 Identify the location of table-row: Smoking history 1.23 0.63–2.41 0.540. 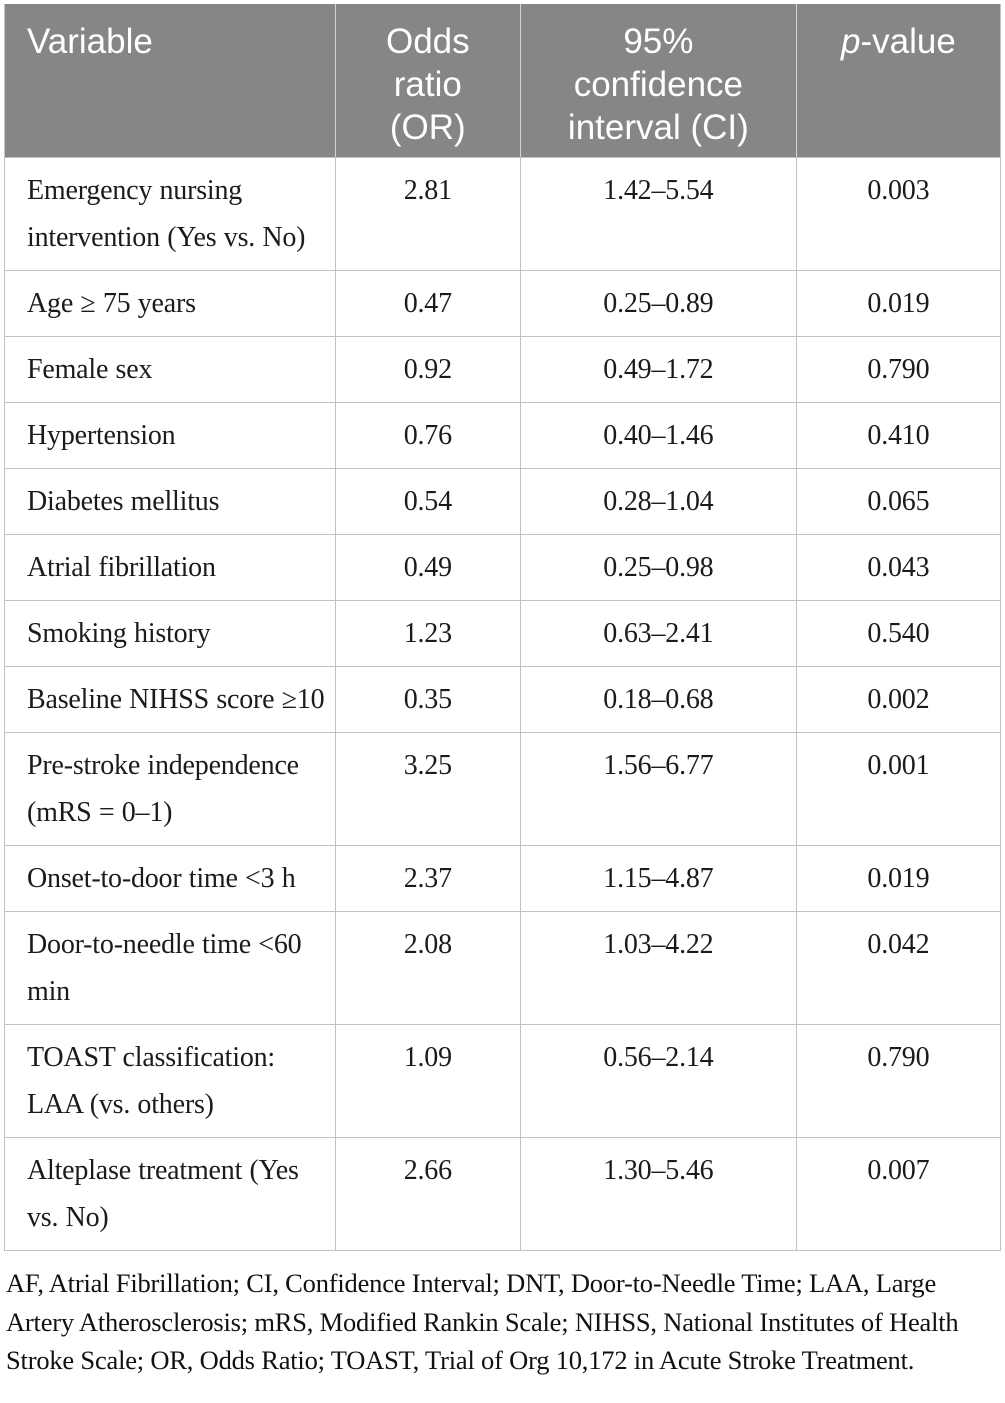
(502, 633).